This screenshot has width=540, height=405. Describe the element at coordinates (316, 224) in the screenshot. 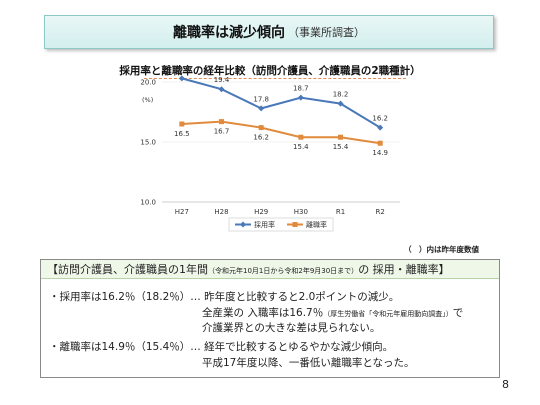

I see `legend-label: 離職率` at that location.